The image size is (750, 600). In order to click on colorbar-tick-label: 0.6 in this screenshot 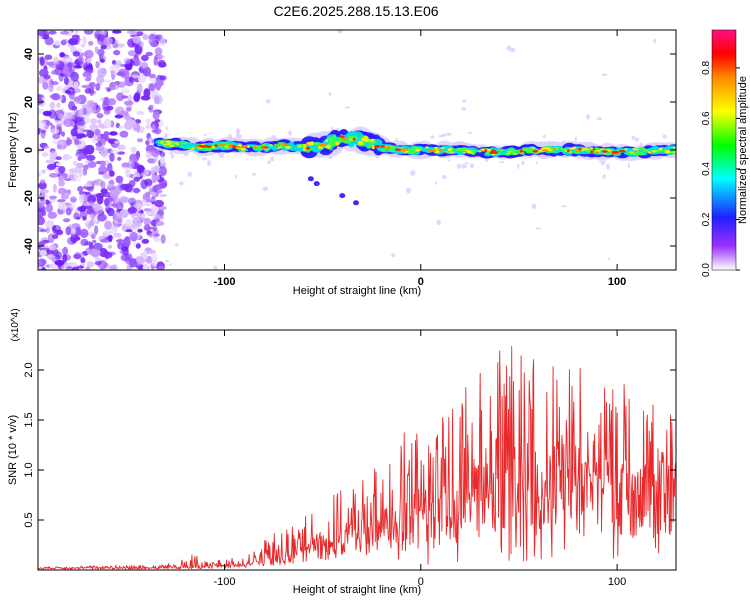, I will do `click(706, 118)`.